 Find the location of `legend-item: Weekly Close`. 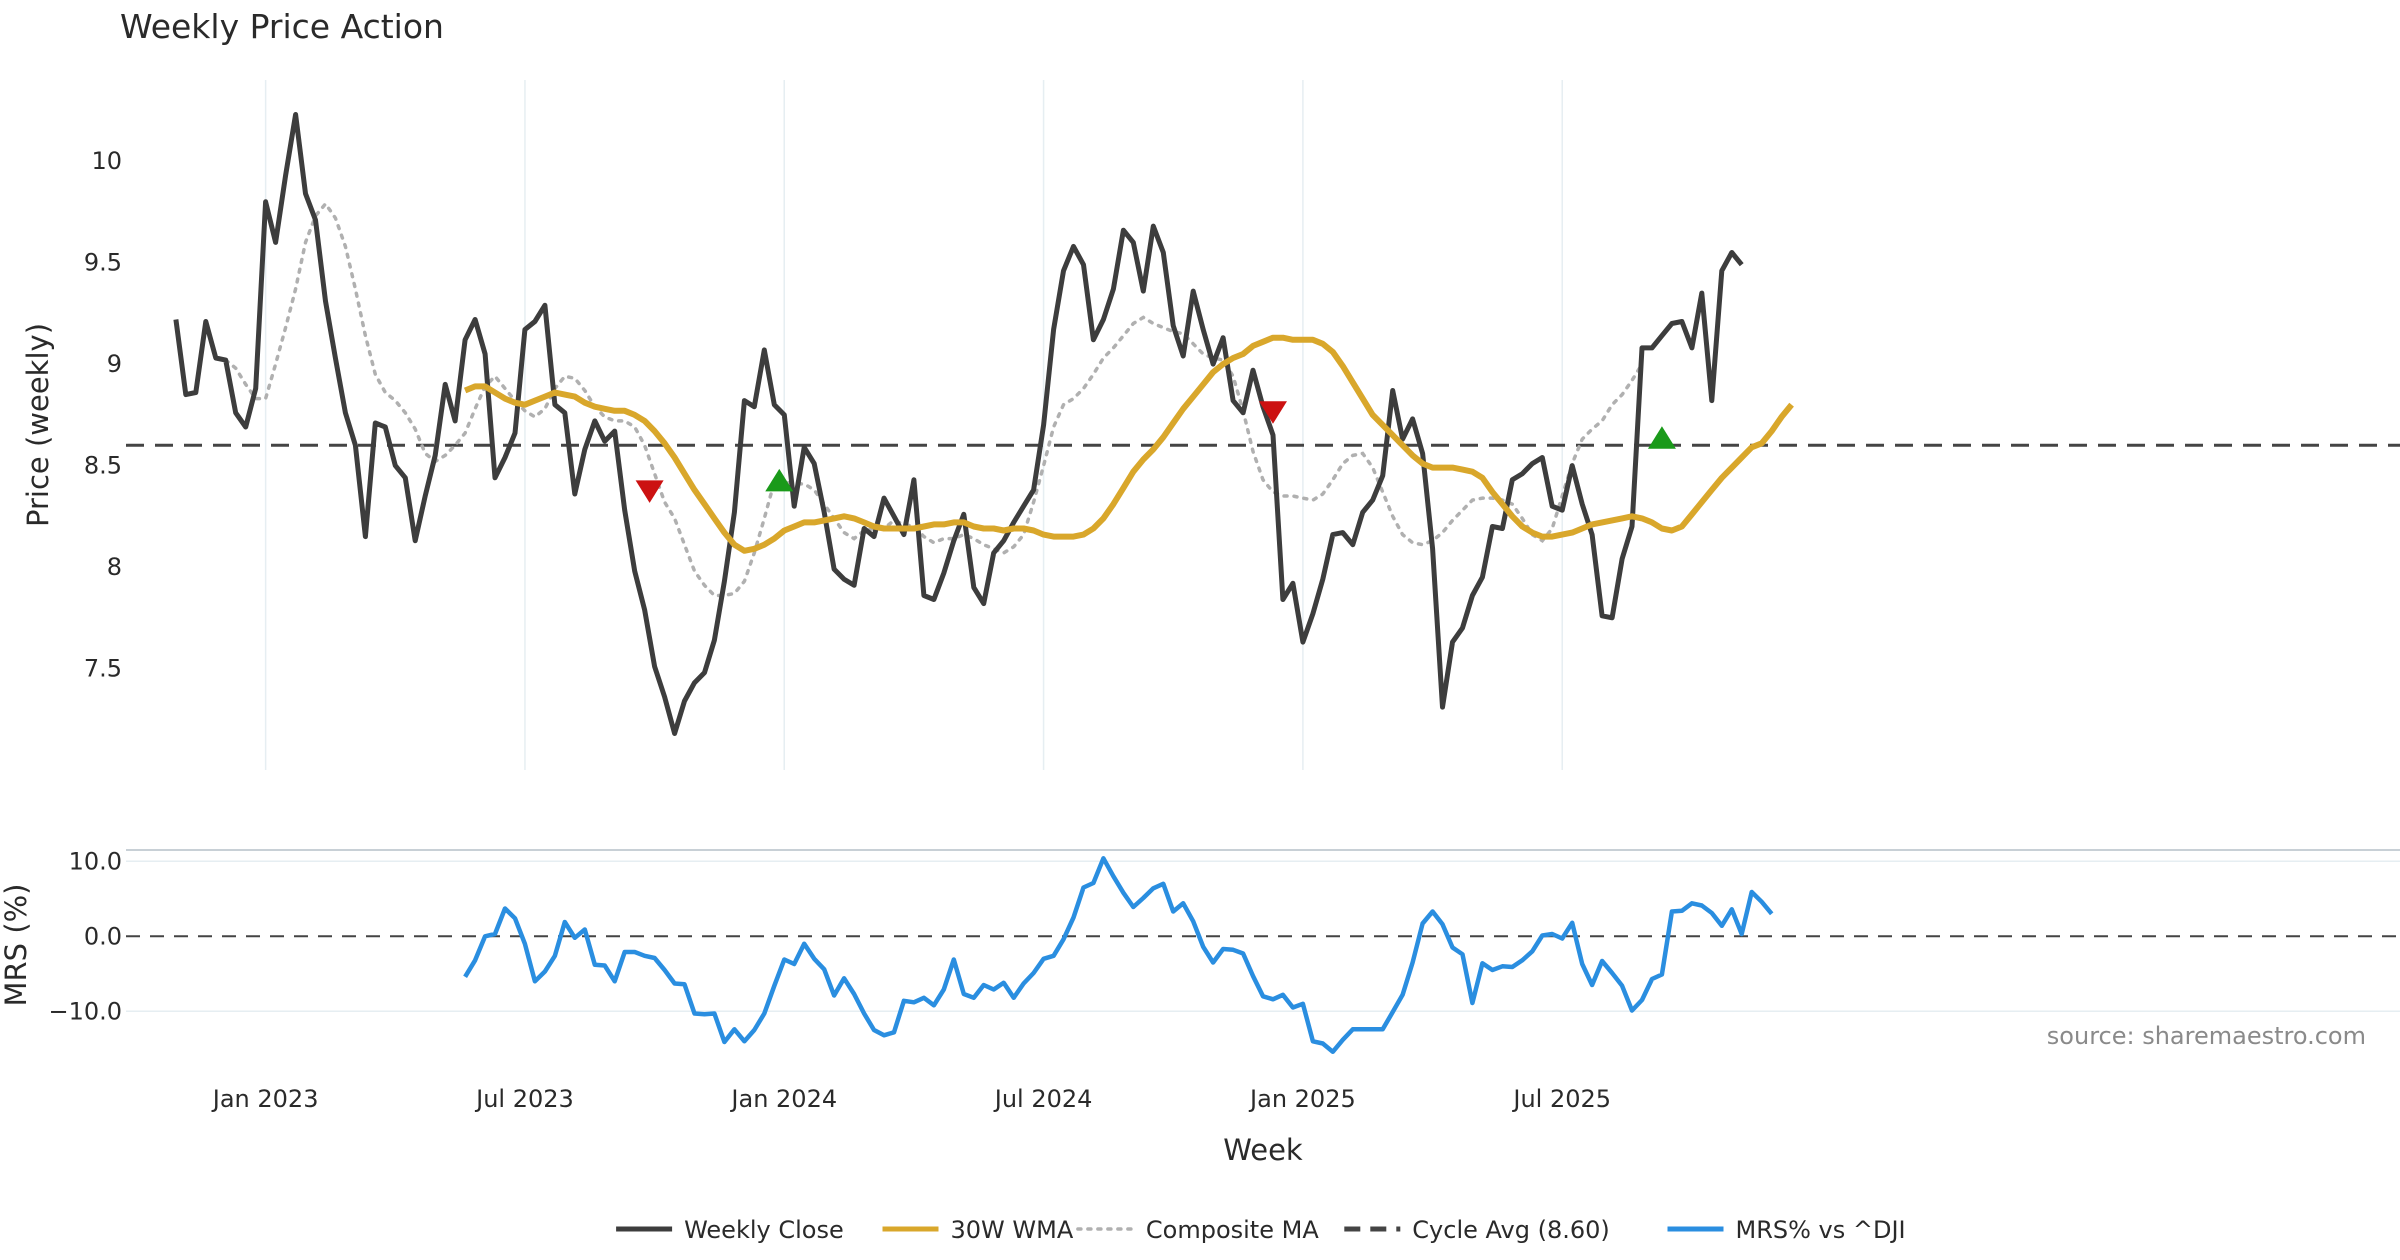

legend-item: Weekly Close is located at coordinates (730, 1230).